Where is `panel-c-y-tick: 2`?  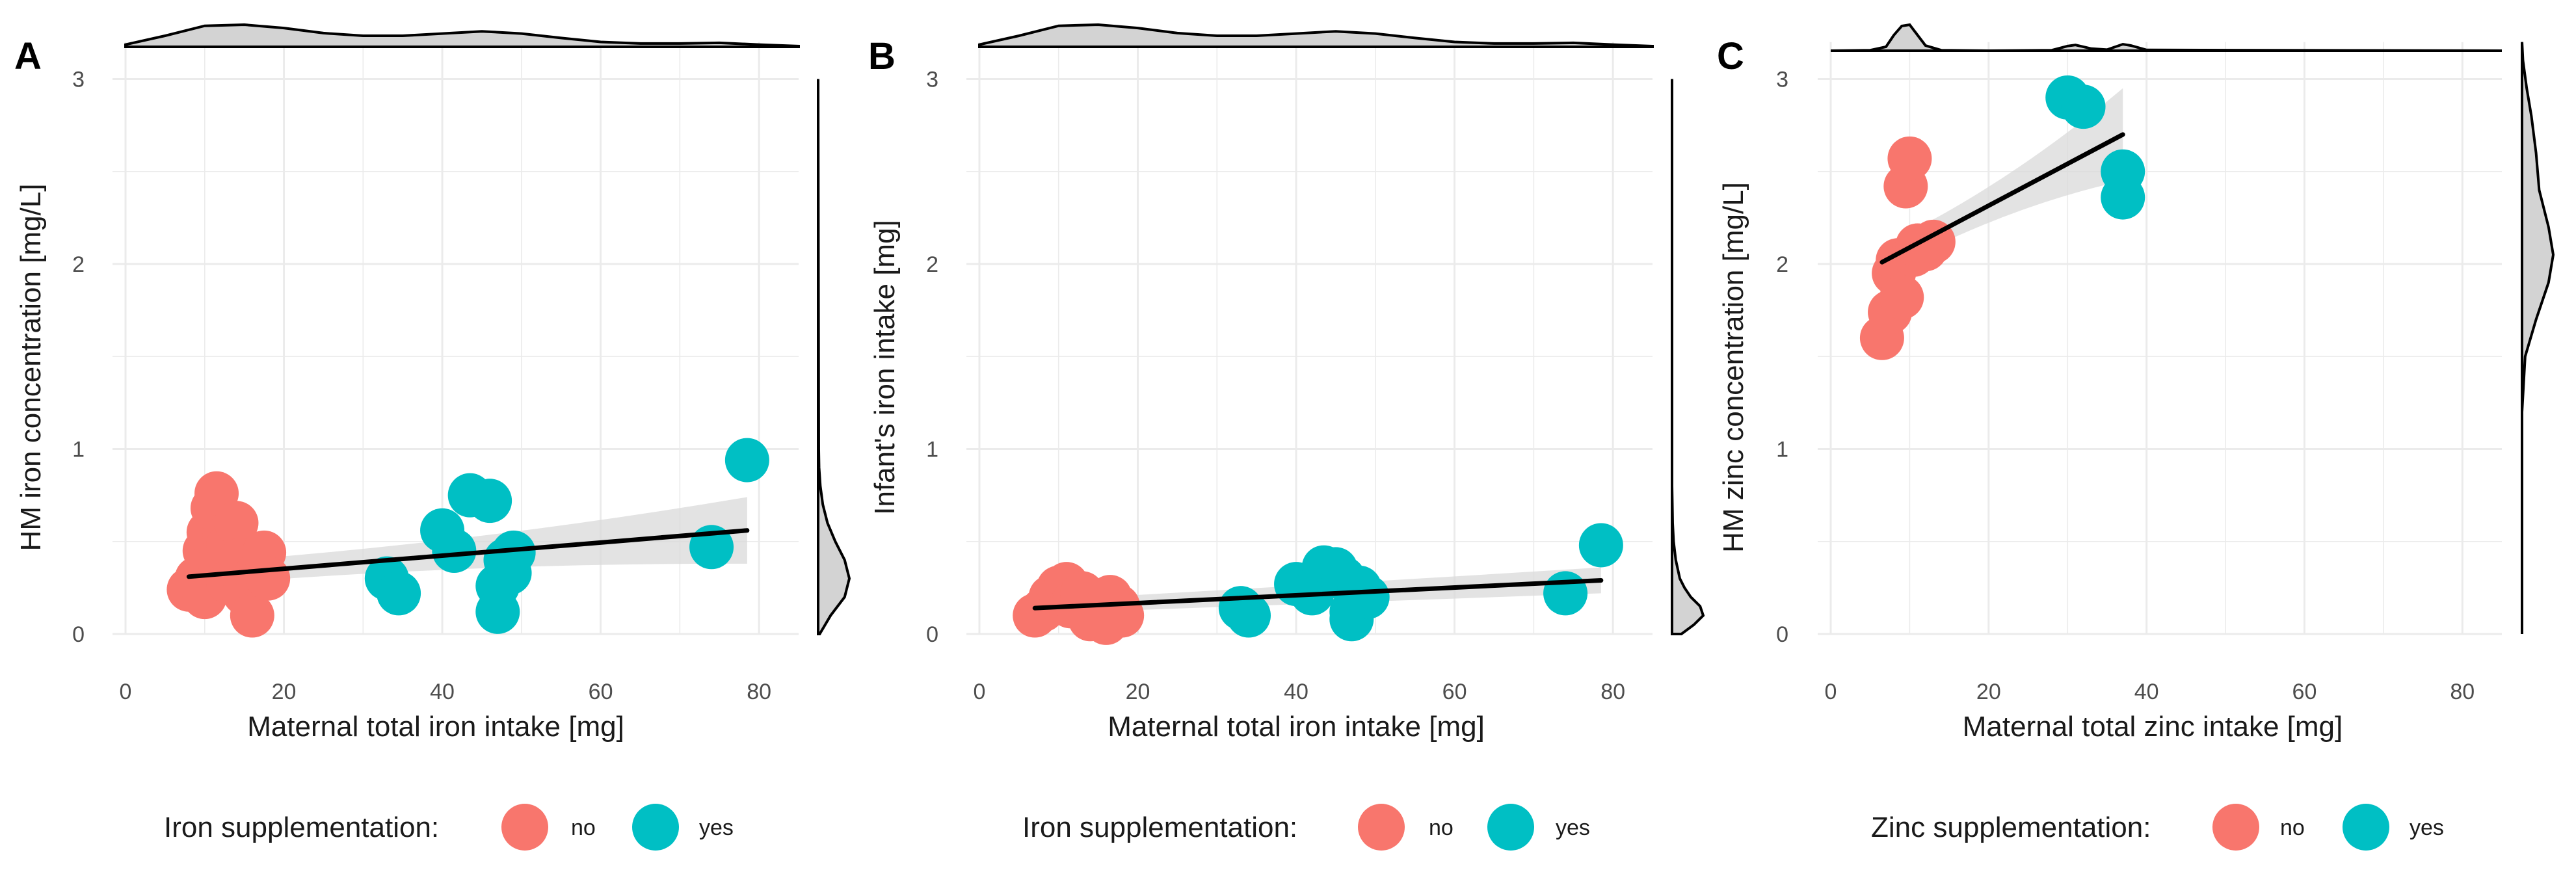
panel-c-y-tick: 2 is located at coordinates (1782, 264).